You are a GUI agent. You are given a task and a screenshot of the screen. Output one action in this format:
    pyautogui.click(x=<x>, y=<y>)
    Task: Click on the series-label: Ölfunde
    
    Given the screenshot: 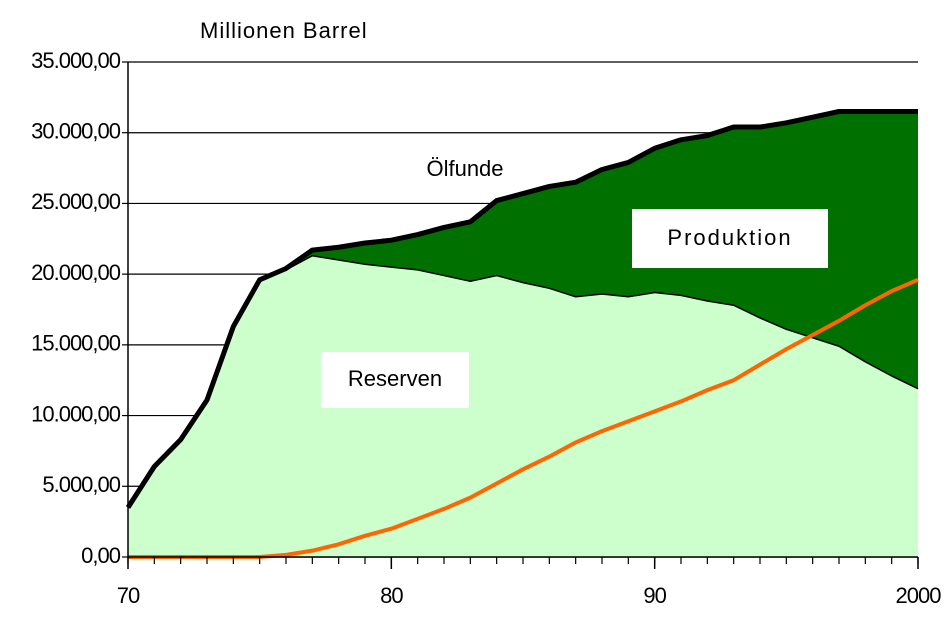 What is the action you would take?
    pyautogui.click(x=464, y=168)
    